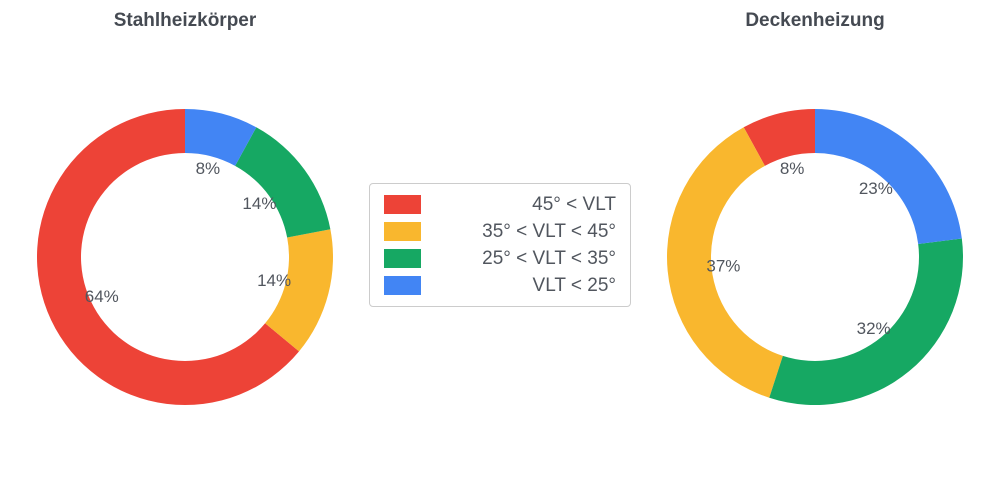  Describe the element at coordinates (876, 188) in the screenshot. I see `slice-percent-label-3: 23%` at that location.